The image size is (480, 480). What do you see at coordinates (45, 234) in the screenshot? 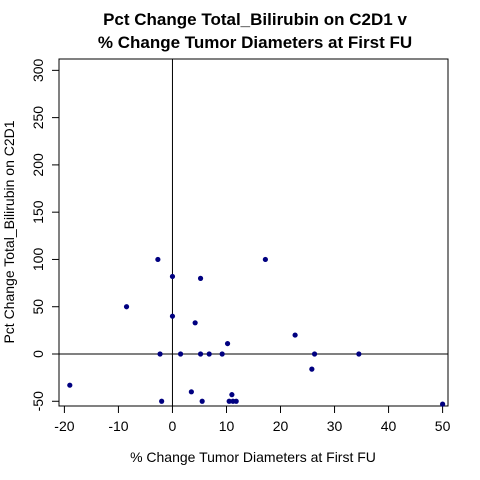
I see `y-axis: -50 0 50 100 150 200 250 300` at bounding box center [45, 234].